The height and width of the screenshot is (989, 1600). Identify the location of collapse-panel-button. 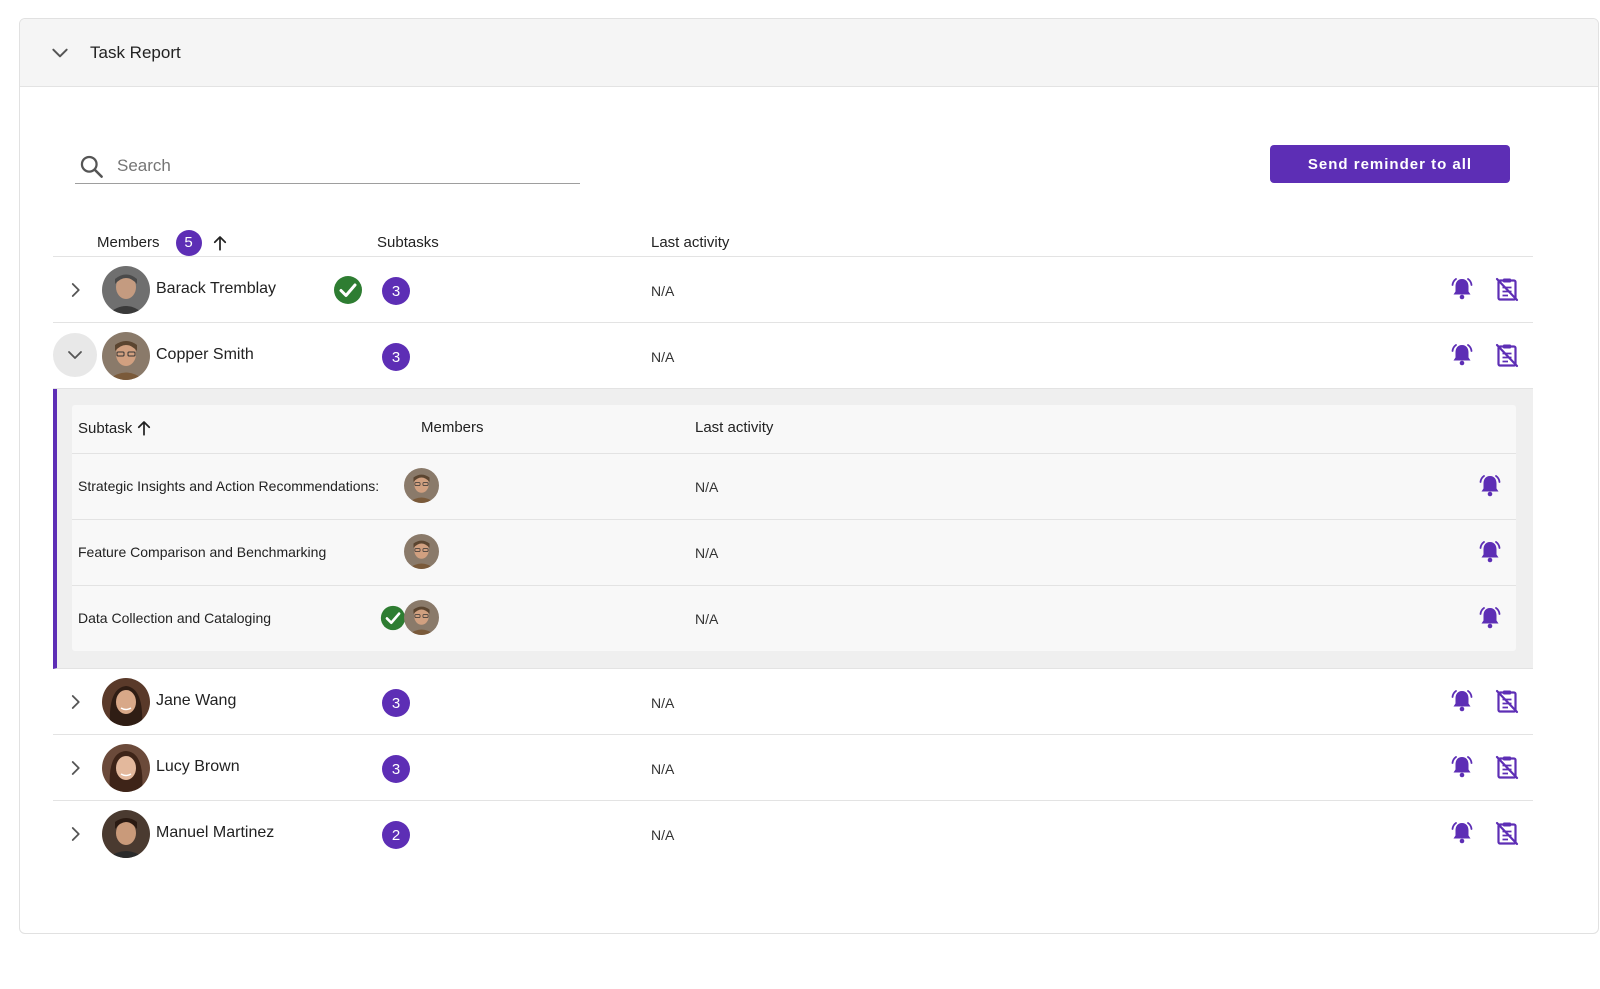
(60, 53).